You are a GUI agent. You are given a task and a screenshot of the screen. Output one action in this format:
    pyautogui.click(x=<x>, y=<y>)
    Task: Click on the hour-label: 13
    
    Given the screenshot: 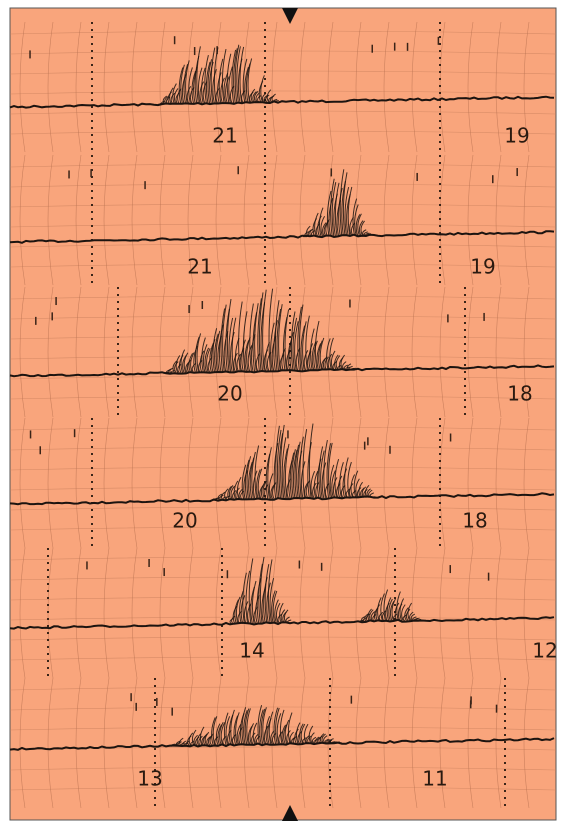 What is the action you would take?
    pyautogui.click(x=149, y=779)
    